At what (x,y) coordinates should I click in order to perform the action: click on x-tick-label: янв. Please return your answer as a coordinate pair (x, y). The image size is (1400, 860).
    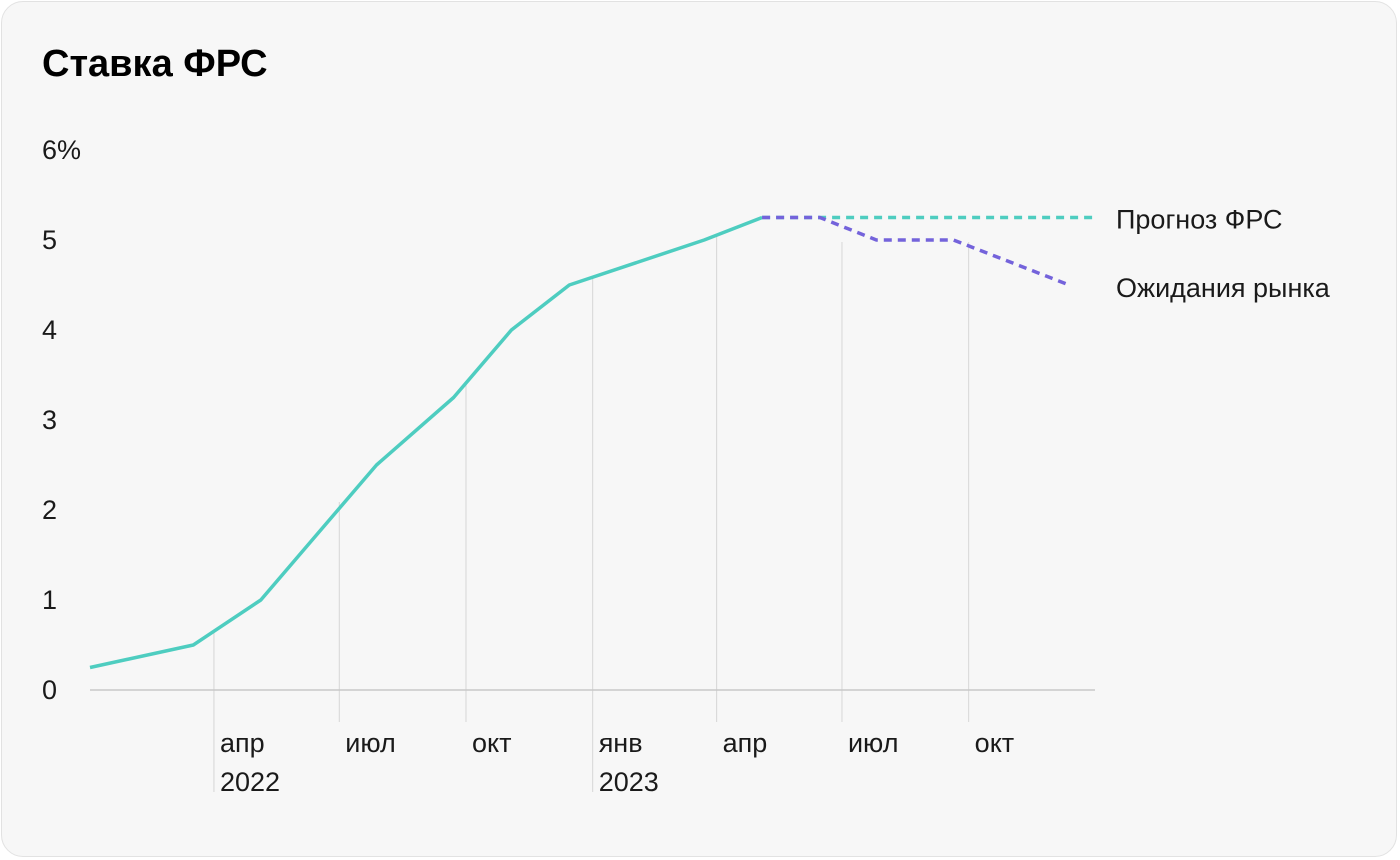
    Looking at the image, I should click on (621, 743).